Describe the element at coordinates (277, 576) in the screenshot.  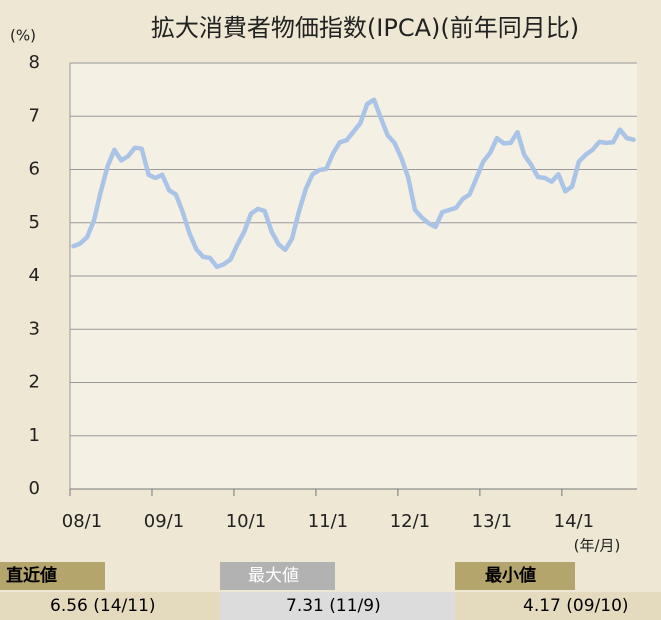
I see `header-cell: 最大値` at that location.